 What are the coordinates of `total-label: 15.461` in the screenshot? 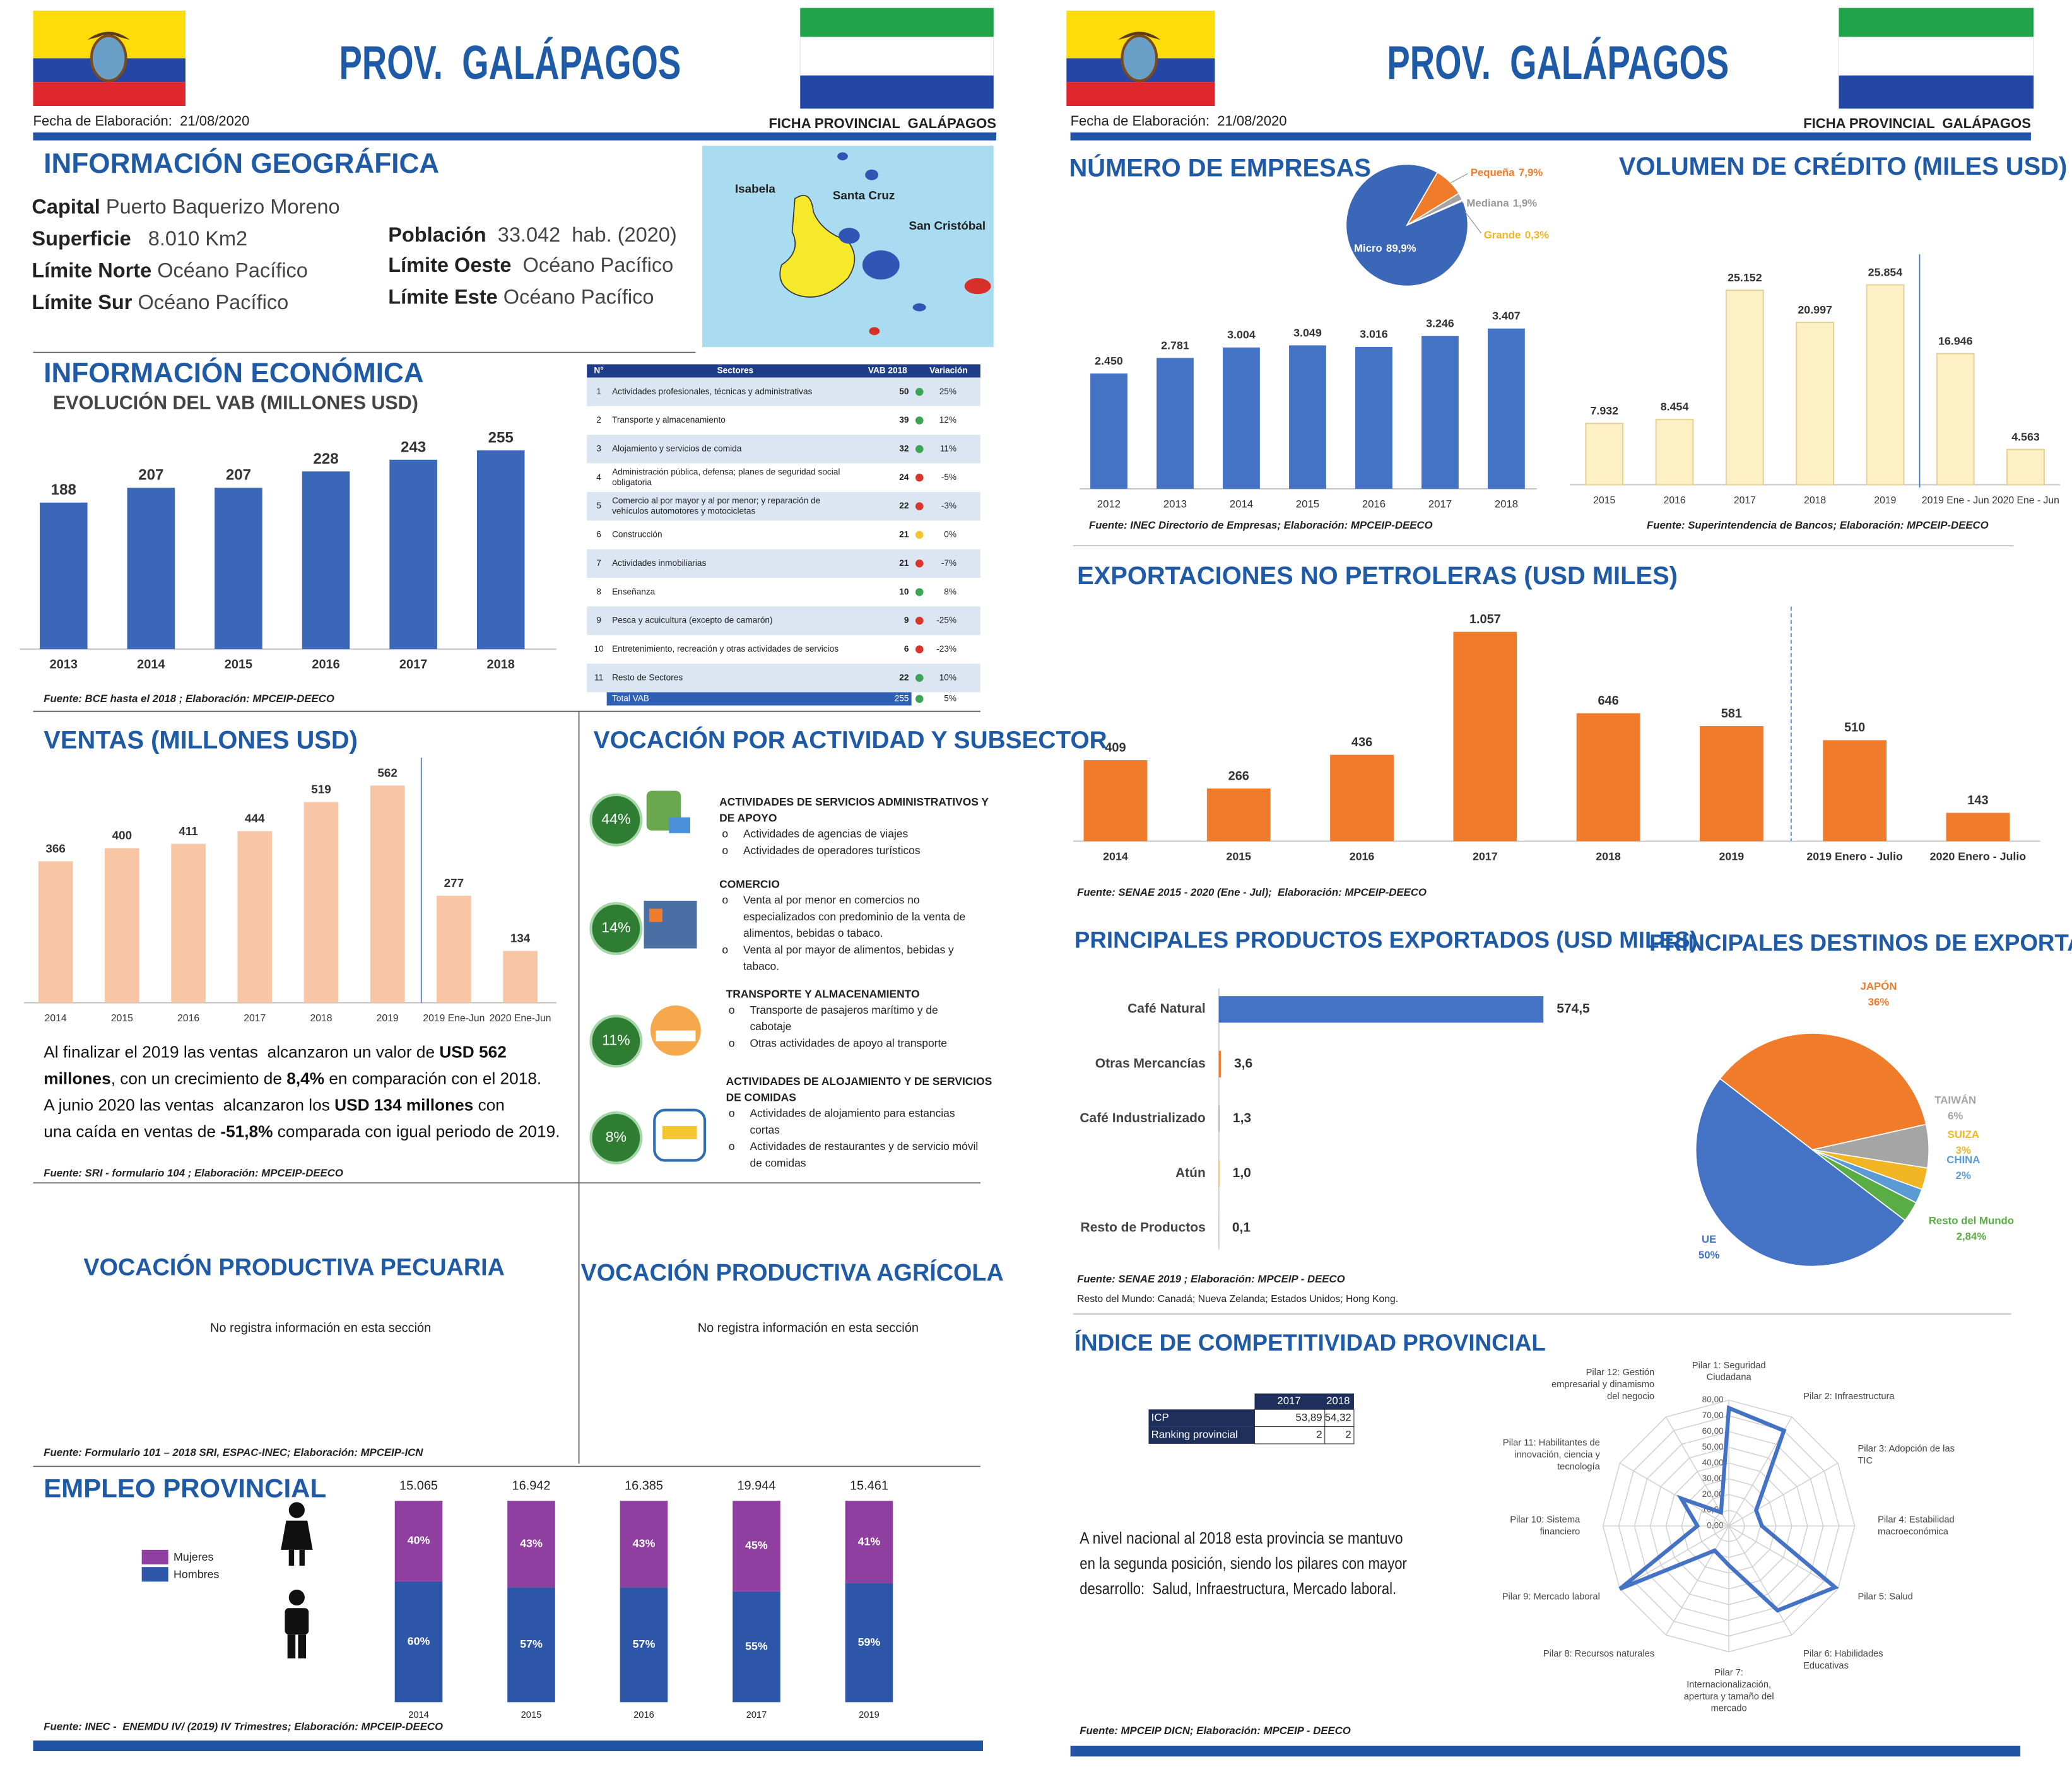 It's located at (869, 1486).